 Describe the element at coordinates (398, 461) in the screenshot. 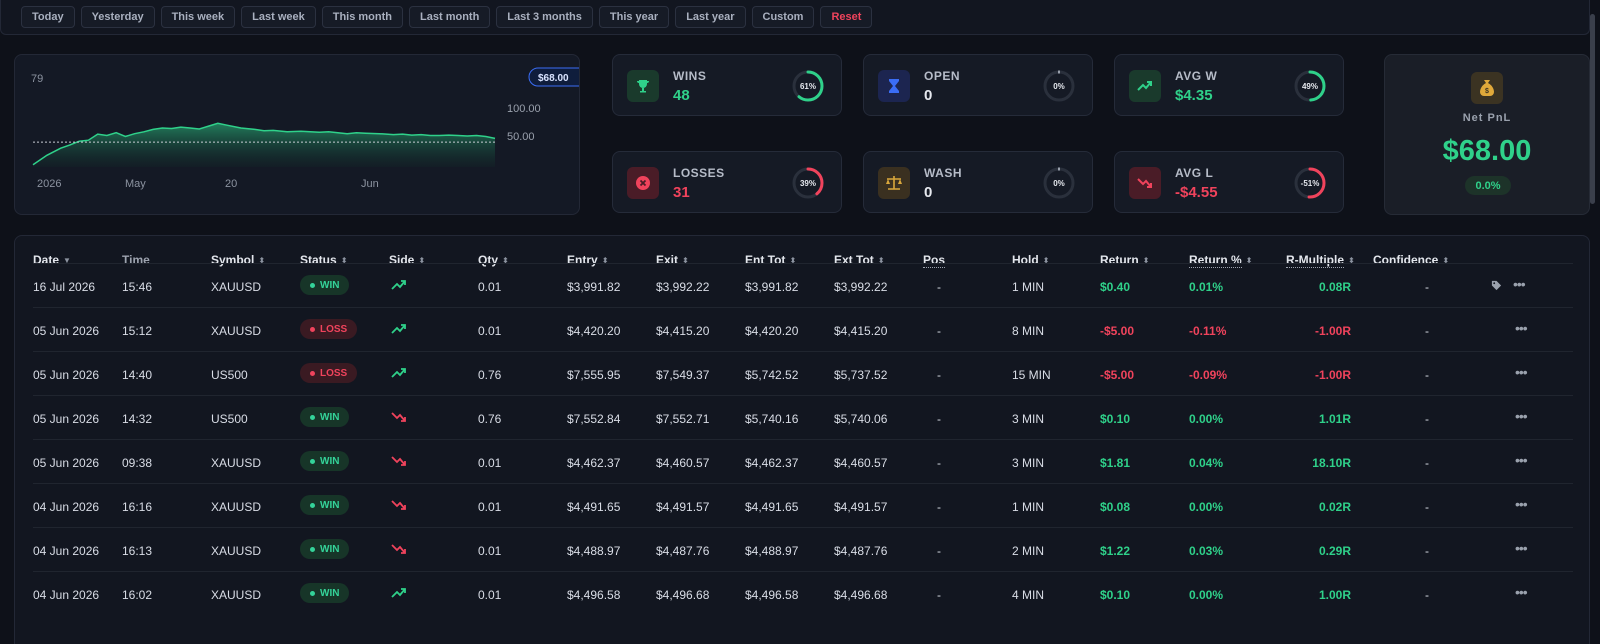

I see `side-short-trend-down-icon` at that location.